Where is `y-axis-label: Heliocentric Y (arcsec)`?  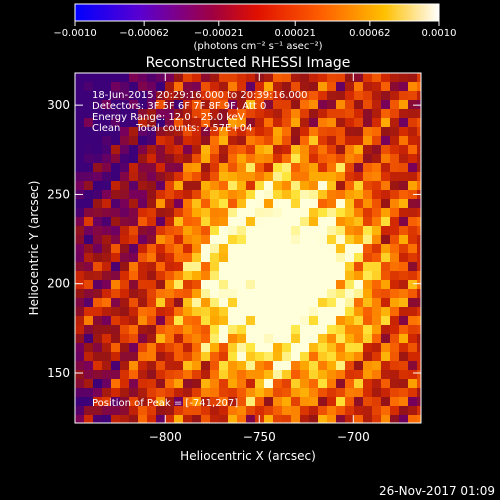
y-axis-label: Heliocentric Y (arcsec) is located at coordinates (34, 248).